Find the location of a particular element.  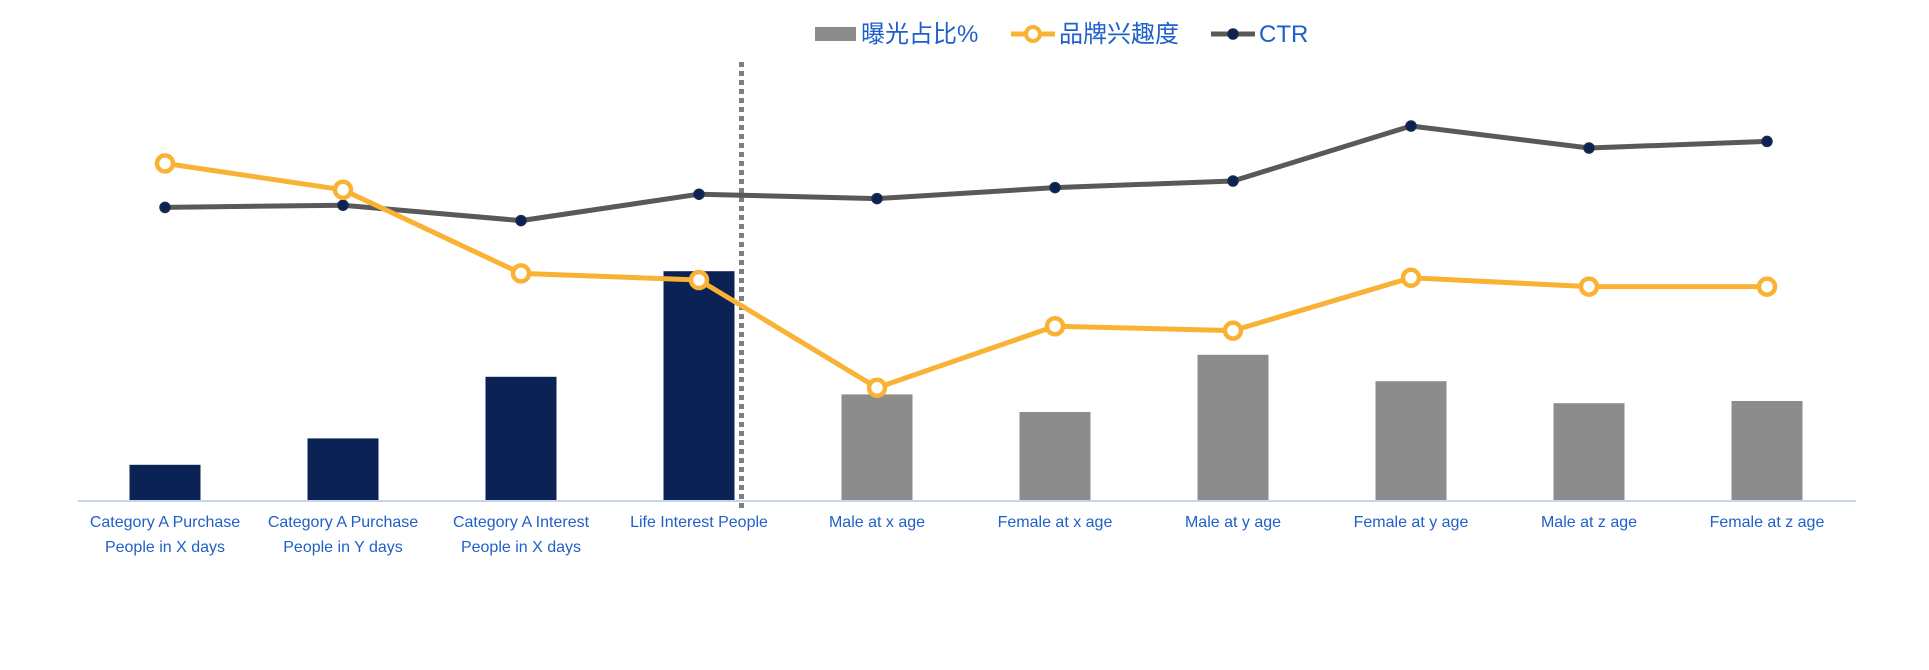

x-tick-label: Male at y age is located at coordinates (1233, 522).